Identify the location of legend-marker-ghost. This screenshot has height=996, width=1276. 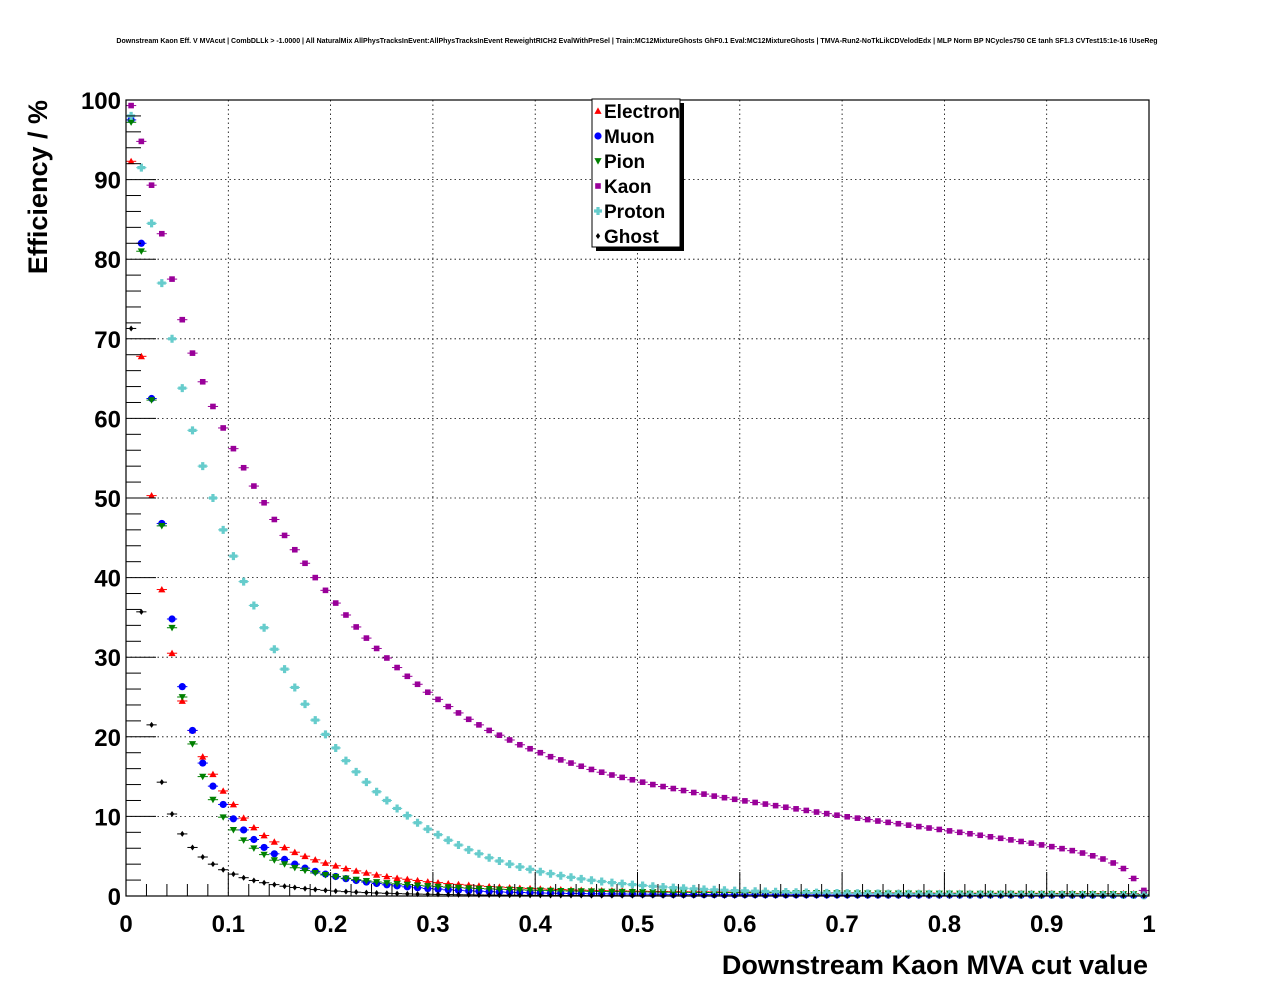
(598, 236).